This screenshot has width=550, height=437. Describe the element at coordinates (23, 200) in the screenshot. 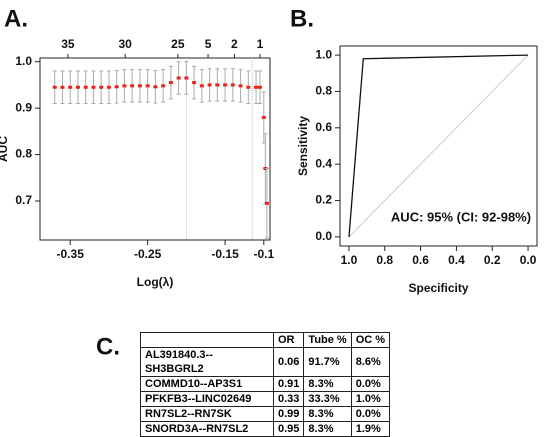

I see `y-tick-label: 0.7` at that location.